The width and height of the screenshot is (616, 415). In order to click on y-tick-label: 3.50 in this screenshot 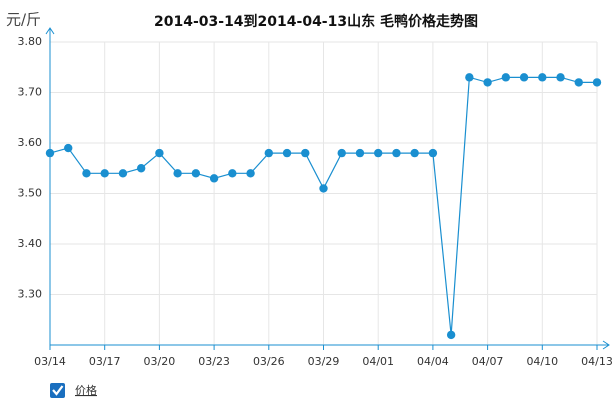, I will do `click(30, 193)`.